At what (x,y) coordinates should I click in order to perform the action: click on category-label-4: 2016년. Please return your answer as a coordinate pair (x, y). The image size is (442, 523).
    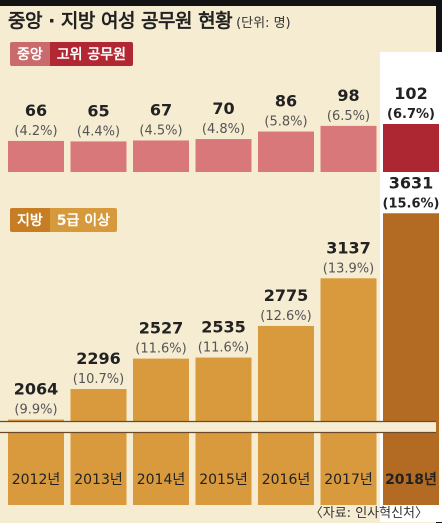
    Looking at the image, I should click on (286, 480).